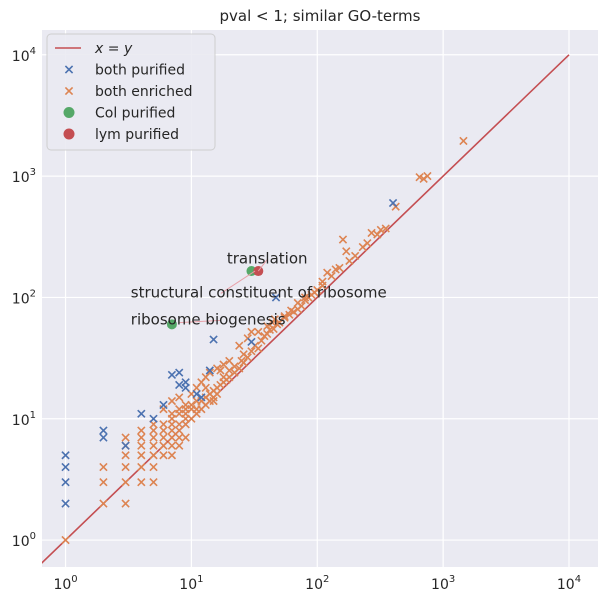 Image resolution: width=611 pixels, height=606 pixels. I want to click on annotation-label: structural constituent of ribosome, so click(259, 292).